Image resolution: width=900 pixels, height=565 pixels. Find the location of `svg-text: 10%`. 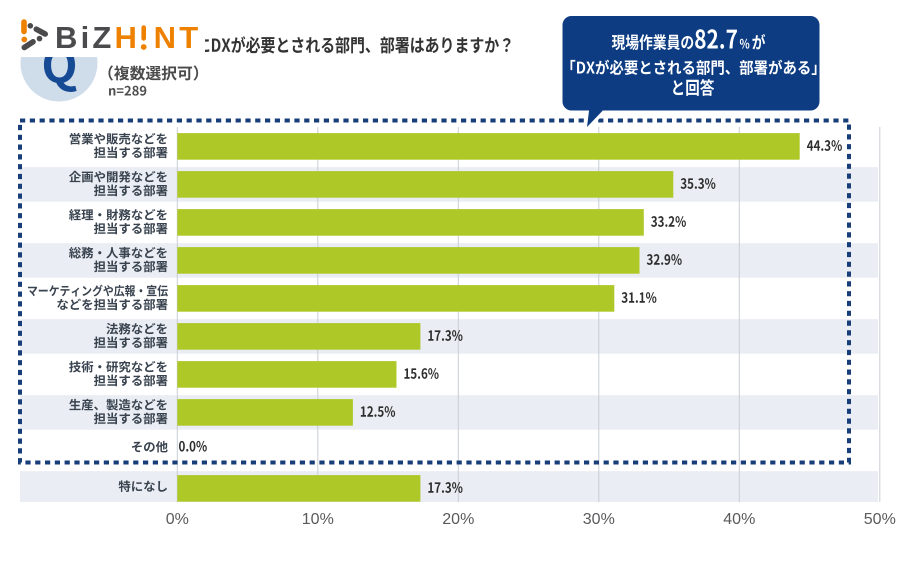

svg-text: 10% is located at coordinates (318, 519).